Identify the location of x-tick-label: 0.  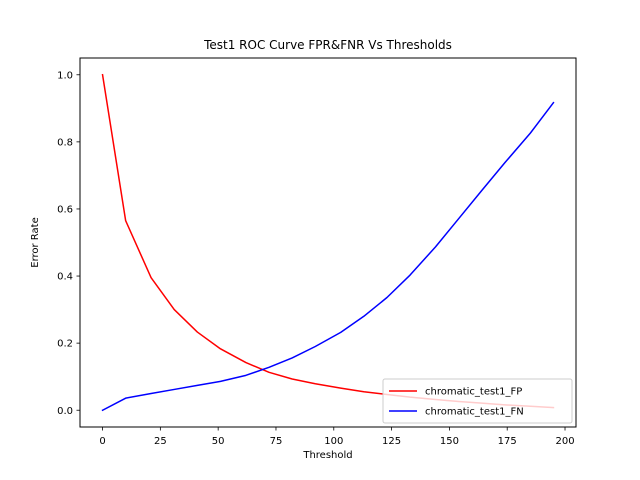
(102, 441).